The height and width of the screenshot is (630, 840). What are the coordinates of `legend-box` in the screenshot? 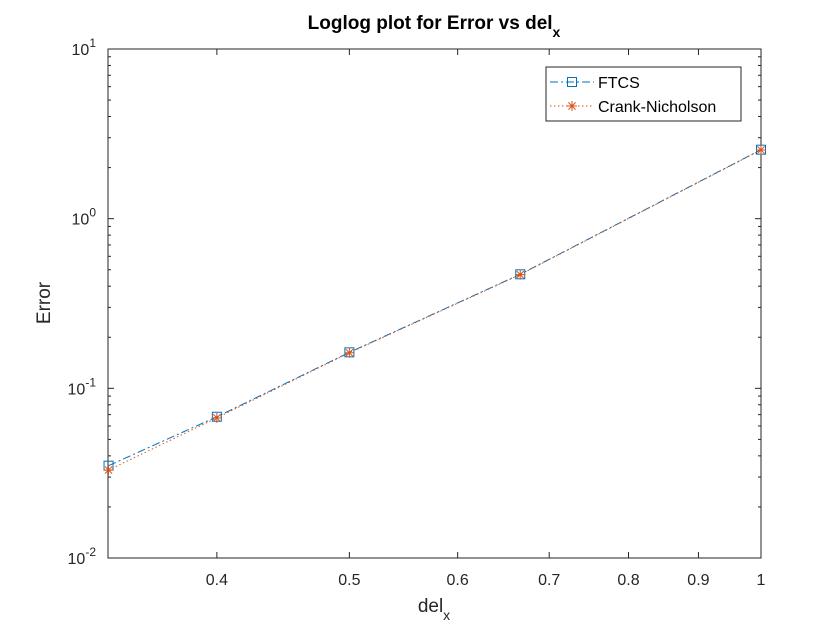 It's located at (643, 94).